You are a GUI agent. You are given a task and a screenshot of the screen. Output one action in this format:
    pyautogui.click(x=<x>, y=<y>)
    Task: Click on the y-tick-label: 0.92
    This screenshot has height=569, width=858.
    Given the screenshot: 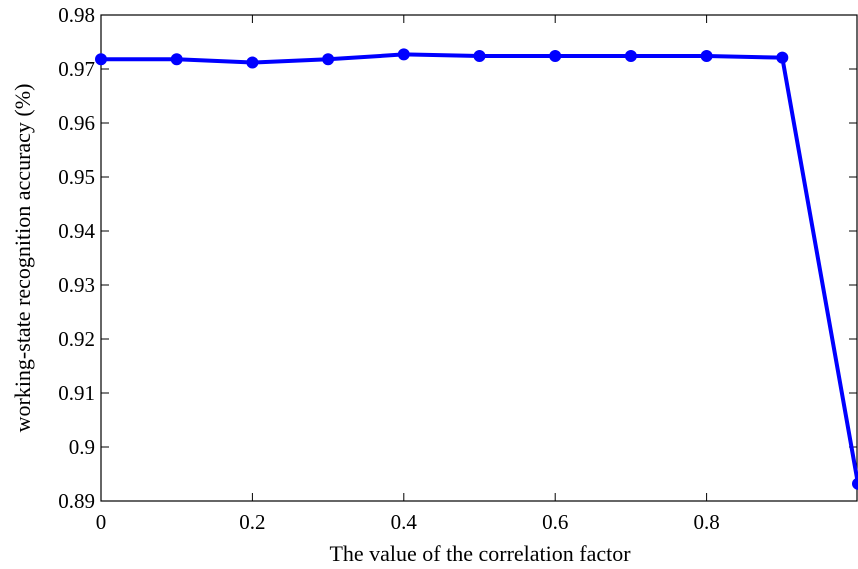 What is the action you would take?
    pyautogui.click(x=76, y=339)
    